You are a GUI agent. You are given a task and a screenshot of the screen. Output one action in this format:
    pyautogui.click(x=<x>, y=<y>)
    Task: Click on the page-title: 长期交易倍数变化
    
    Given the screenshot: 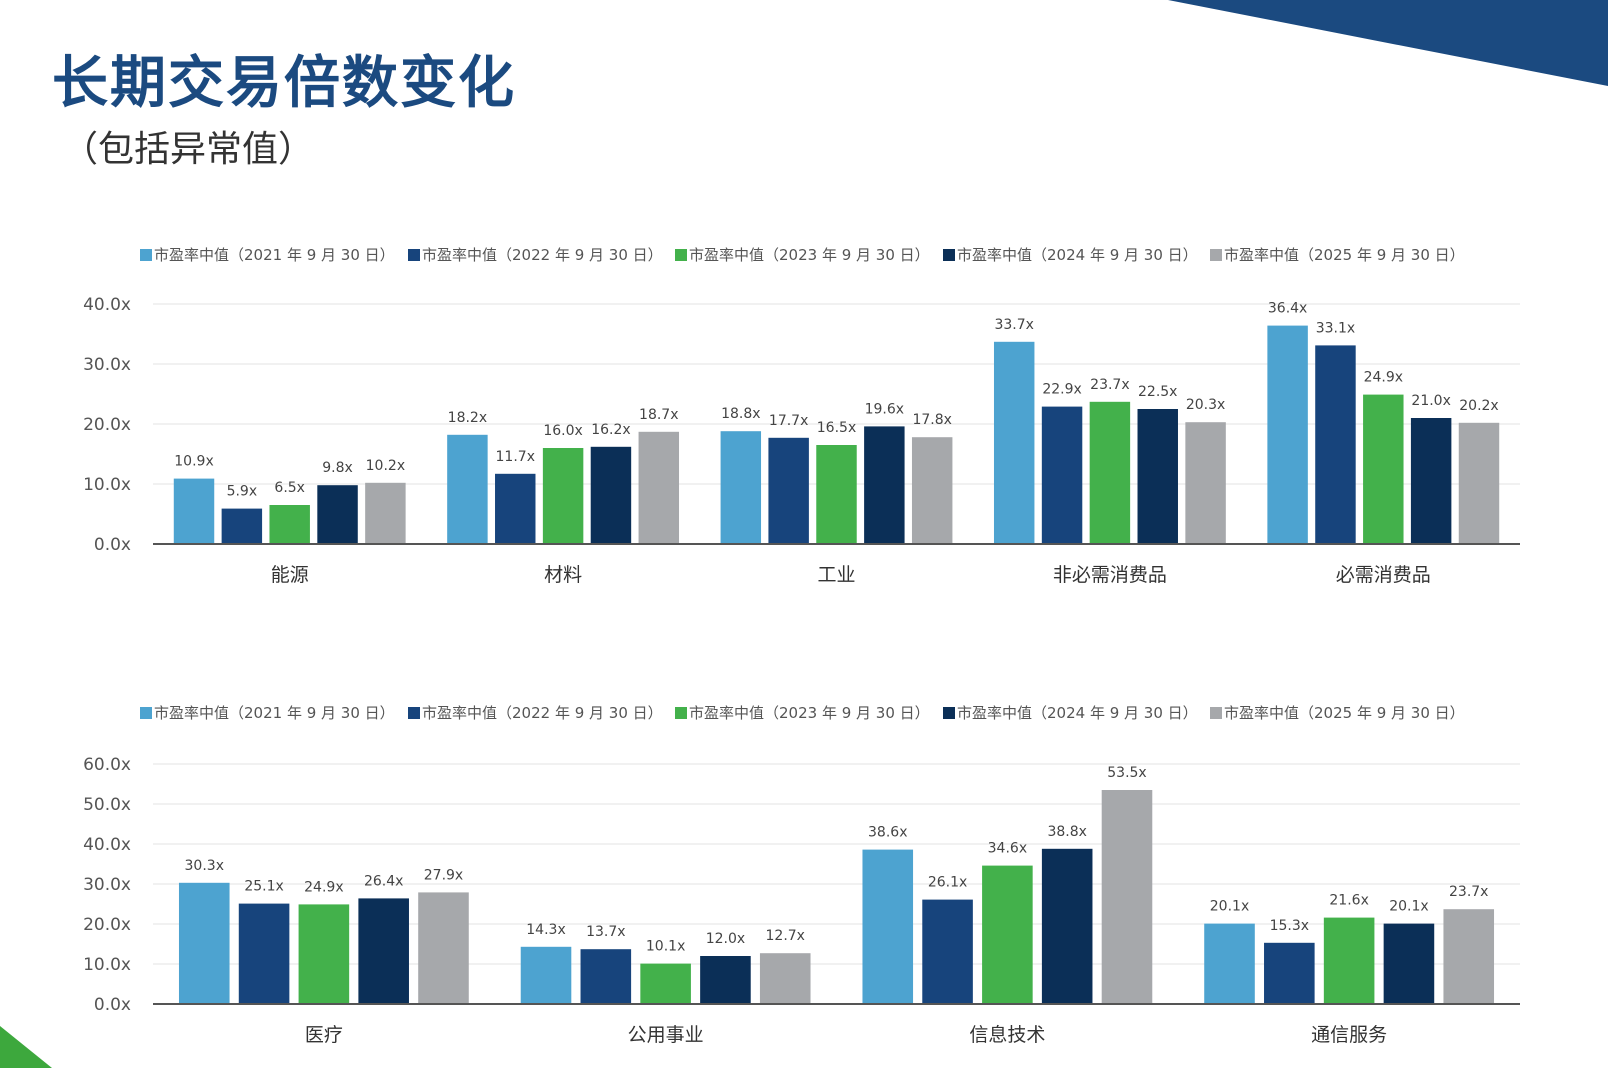 What is the action you would take?
    pyautogui.click(x=284, y=83)
    